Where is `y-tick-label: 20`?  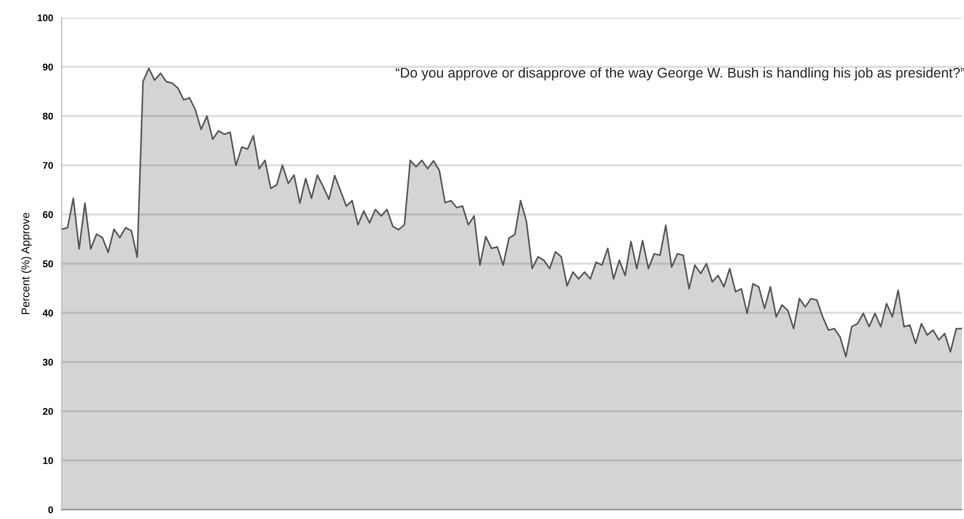 y-tick-label: 20 is located at coordinates (47, 411).